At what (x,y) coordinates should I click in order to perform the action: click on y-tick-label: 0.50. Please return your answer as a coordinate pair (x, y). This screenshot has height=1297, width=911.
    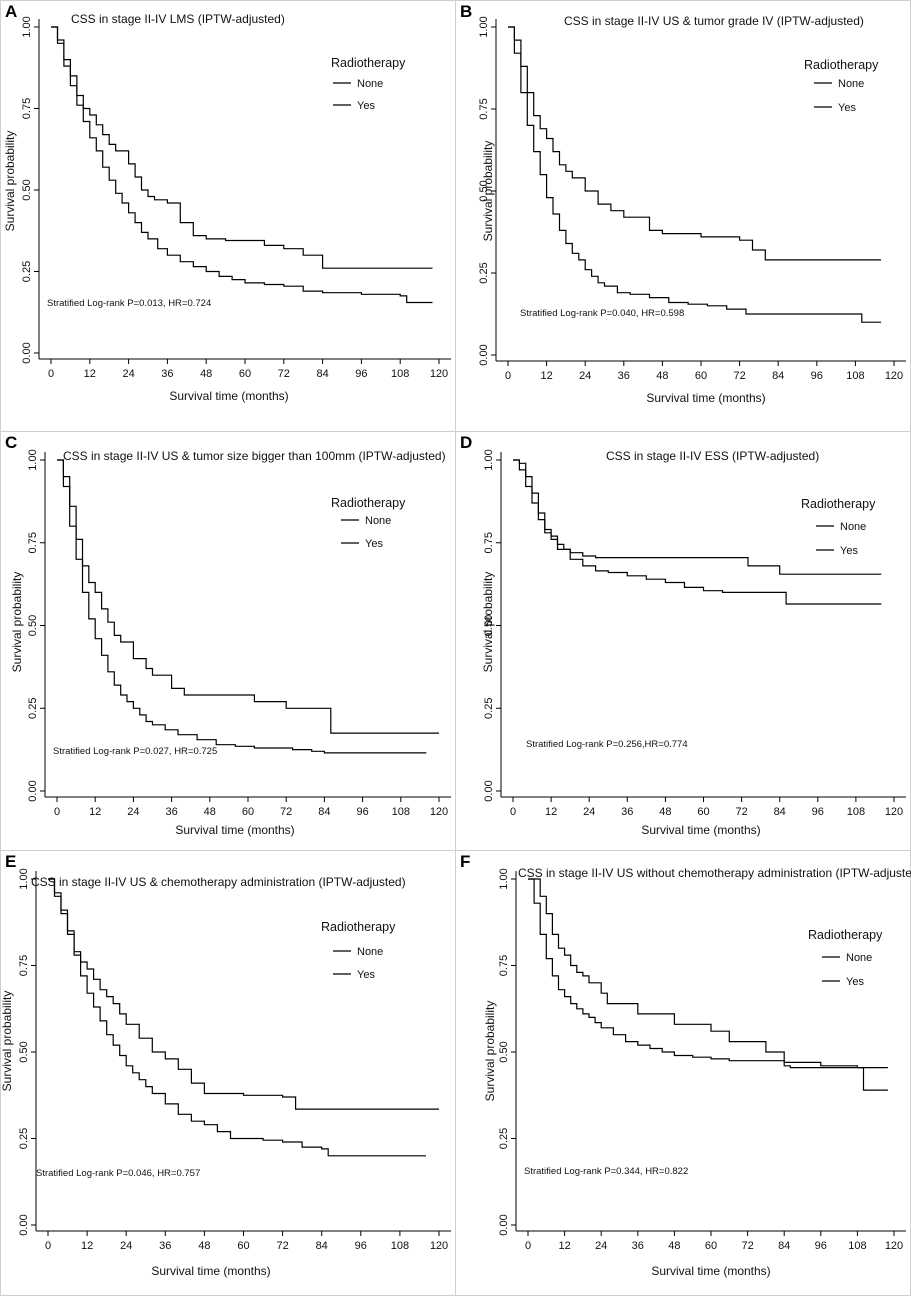
    Looking at the image, I should click on (33, 625).